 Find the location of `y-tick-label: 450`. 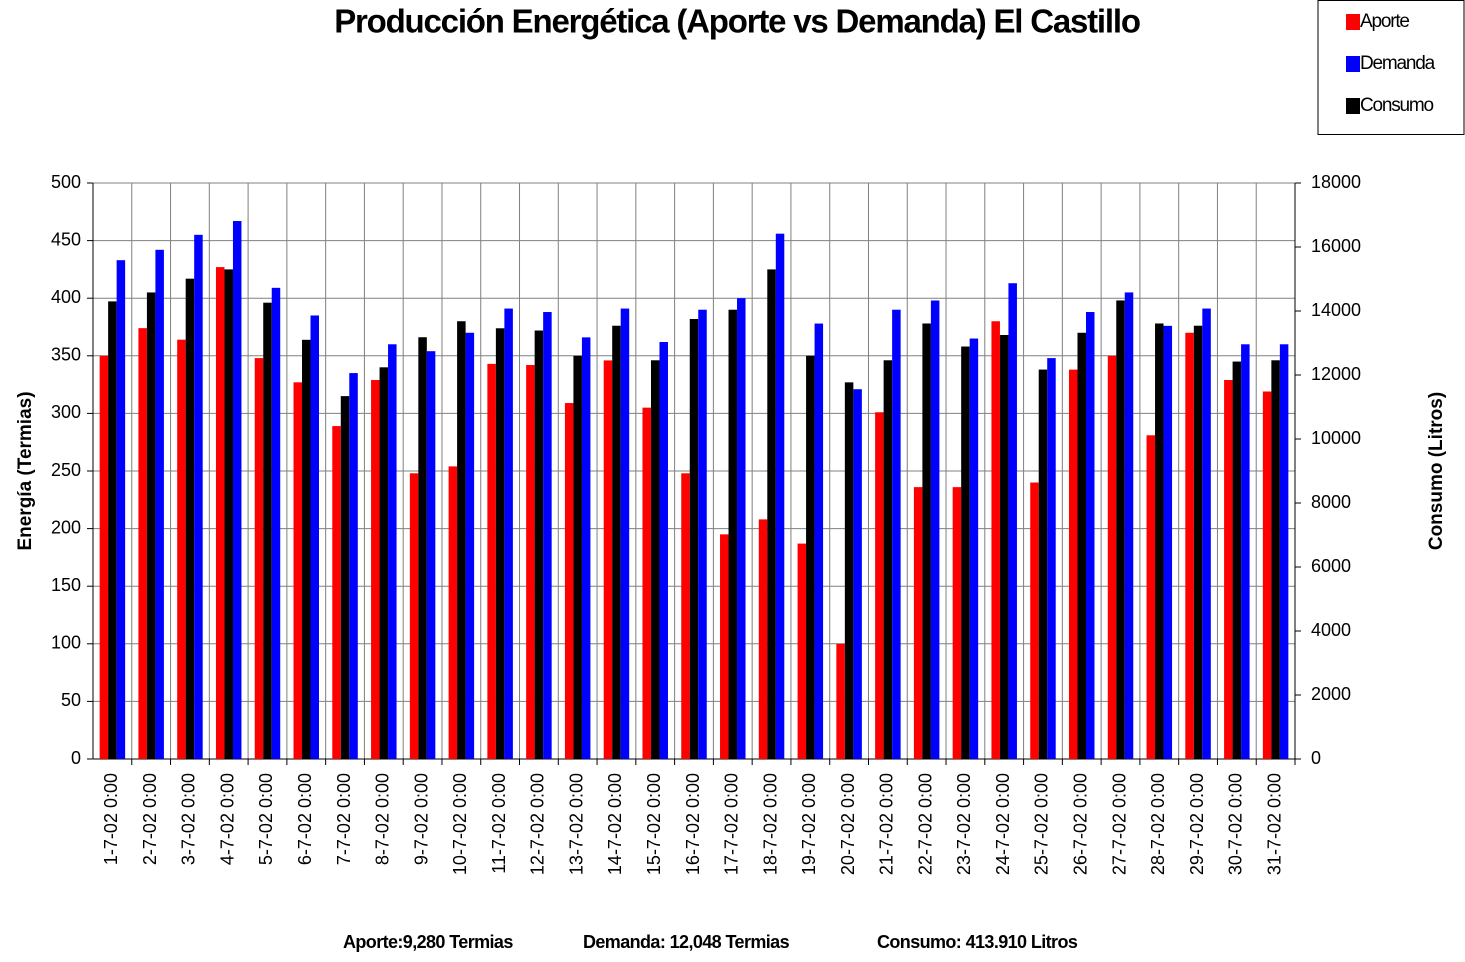

y-tick-label: 450 is located at coordinates (66, 239).